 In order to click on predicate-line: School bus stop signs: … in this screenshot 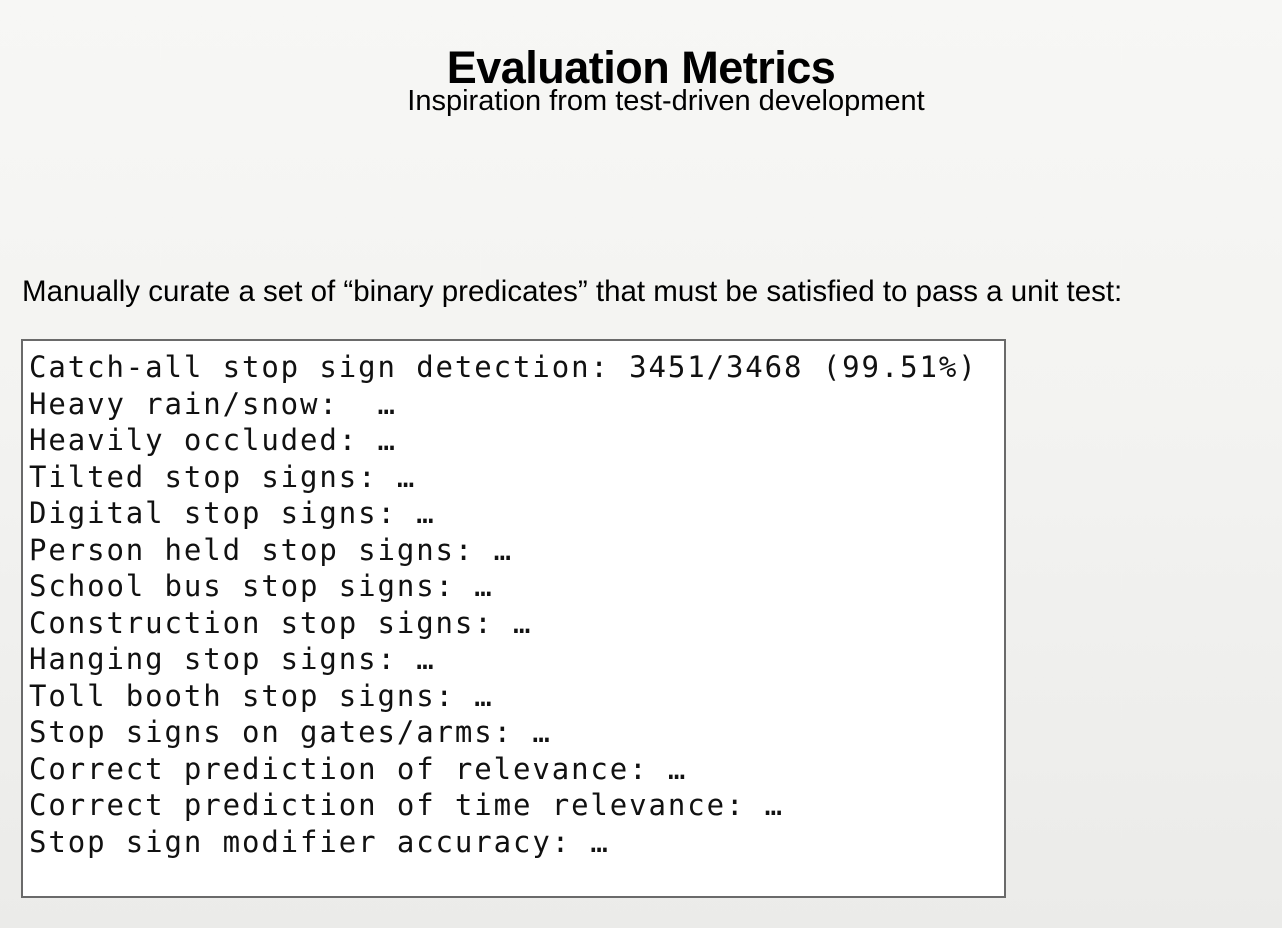, I will do `click(261, 586)`.